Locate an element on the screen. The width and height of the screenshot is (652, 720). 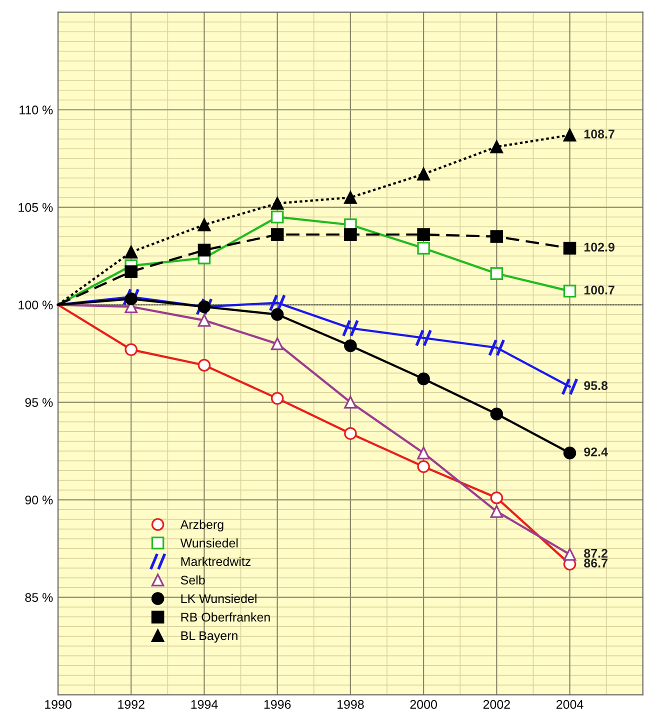
y-tick-label: 105 % is located at coordinates (35, 207).